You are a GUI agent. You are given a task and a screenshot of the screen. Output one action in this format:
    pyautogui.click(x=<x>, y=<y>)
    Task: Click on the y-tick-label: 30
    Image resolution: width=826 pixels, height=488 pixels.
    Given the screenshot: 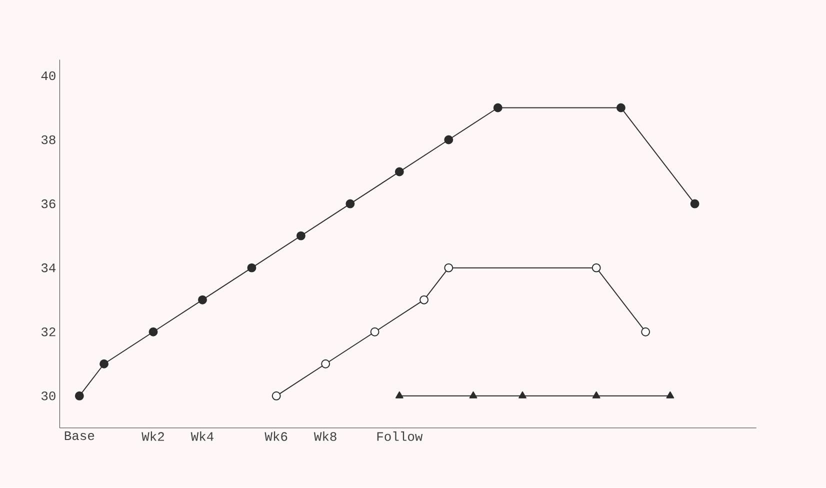 What is the action you would take?
    pyautogui.click(x=48, y=396)
    